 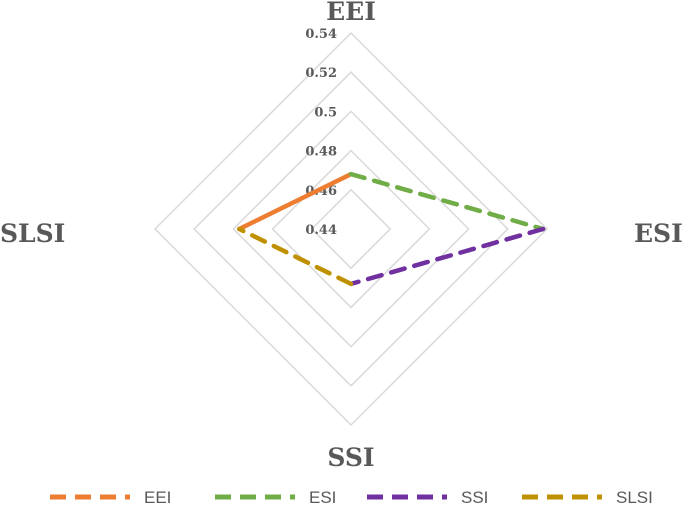 I want to click on axis-label-esi: ESI, so click(x=658, y=233).